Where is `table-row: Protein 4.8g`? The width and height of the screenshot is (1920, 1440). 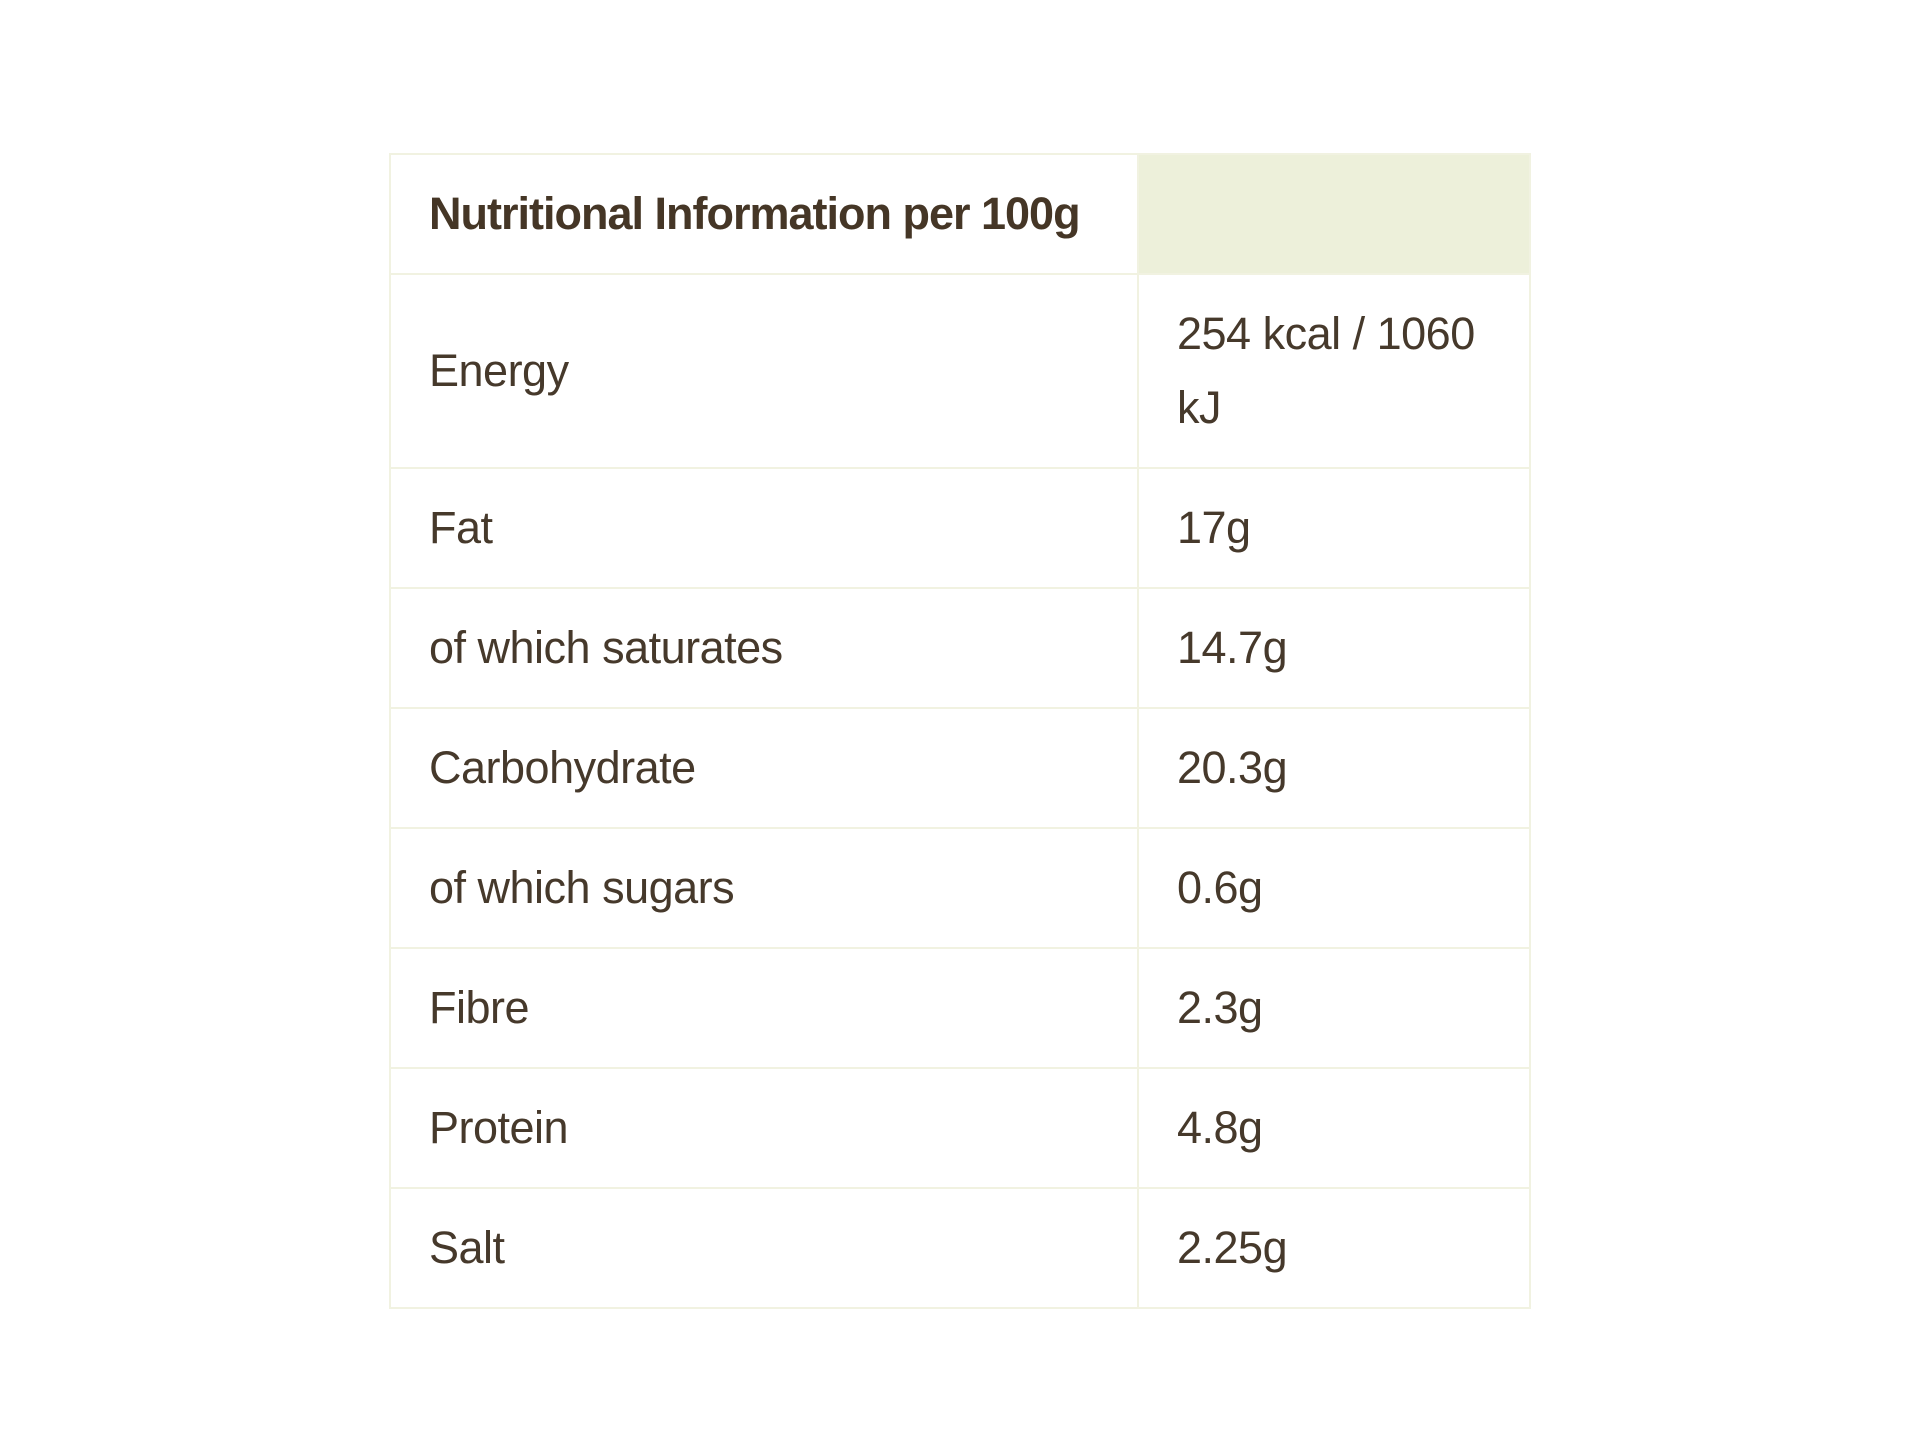 table-row: Protein 4.8g is located at coordinates (960, 1128).